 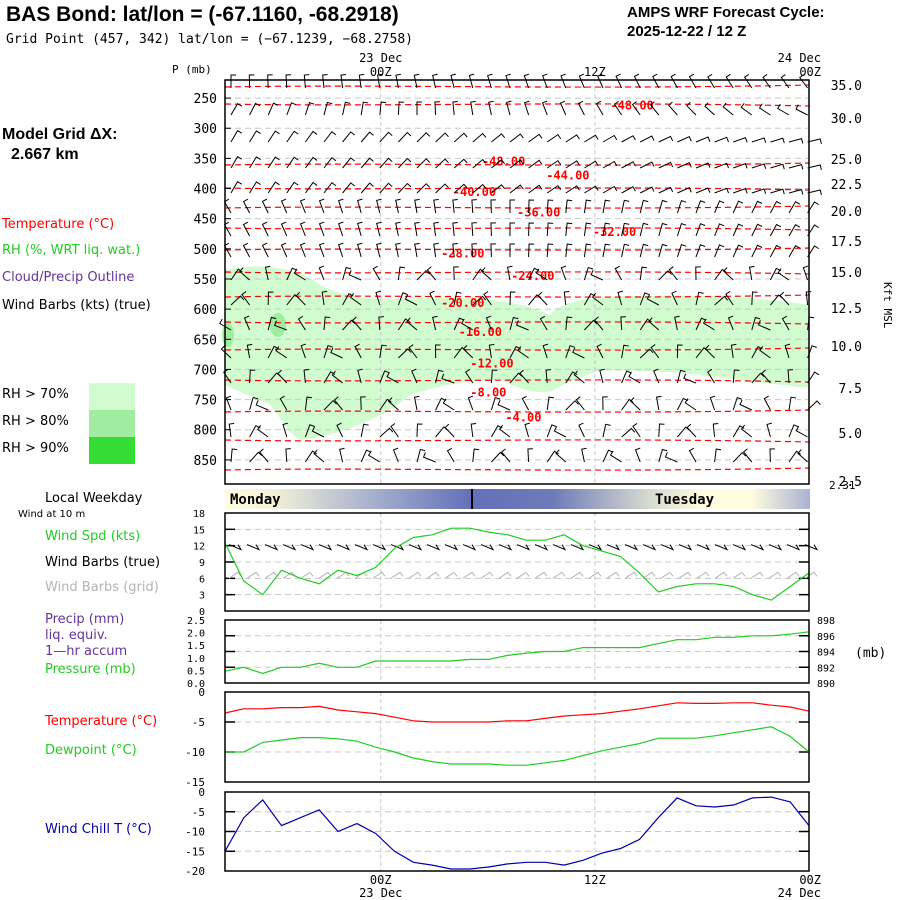 I want to click on rh-70-swatch, so click(x=112, y=396).